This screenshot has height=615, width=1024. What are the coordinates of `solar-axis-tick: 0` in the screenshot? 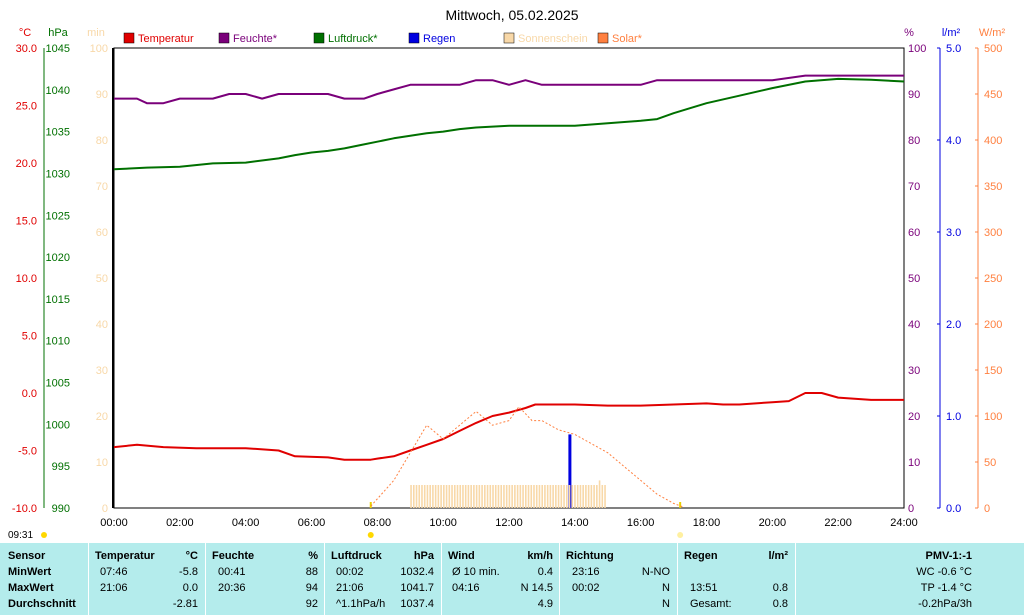 It's located at (987, 509).